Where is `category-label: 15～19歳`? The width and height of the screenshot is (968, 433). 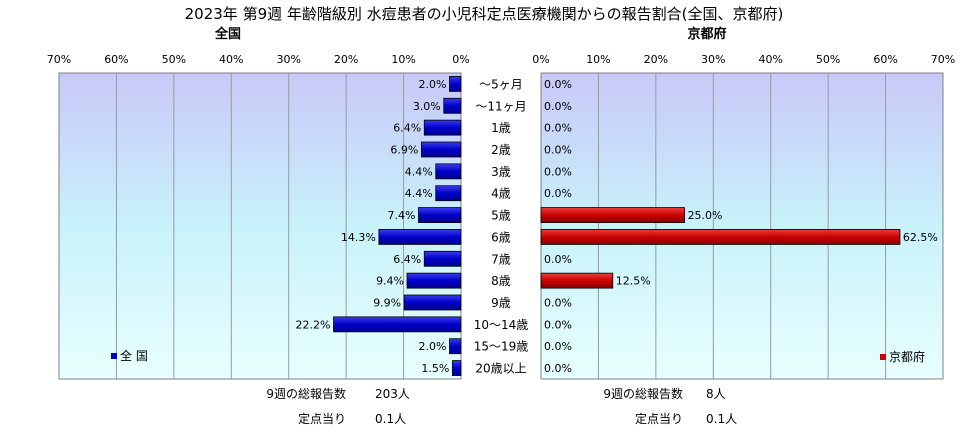
category-label: 15～19歳 is located at coordinates (501, 347).